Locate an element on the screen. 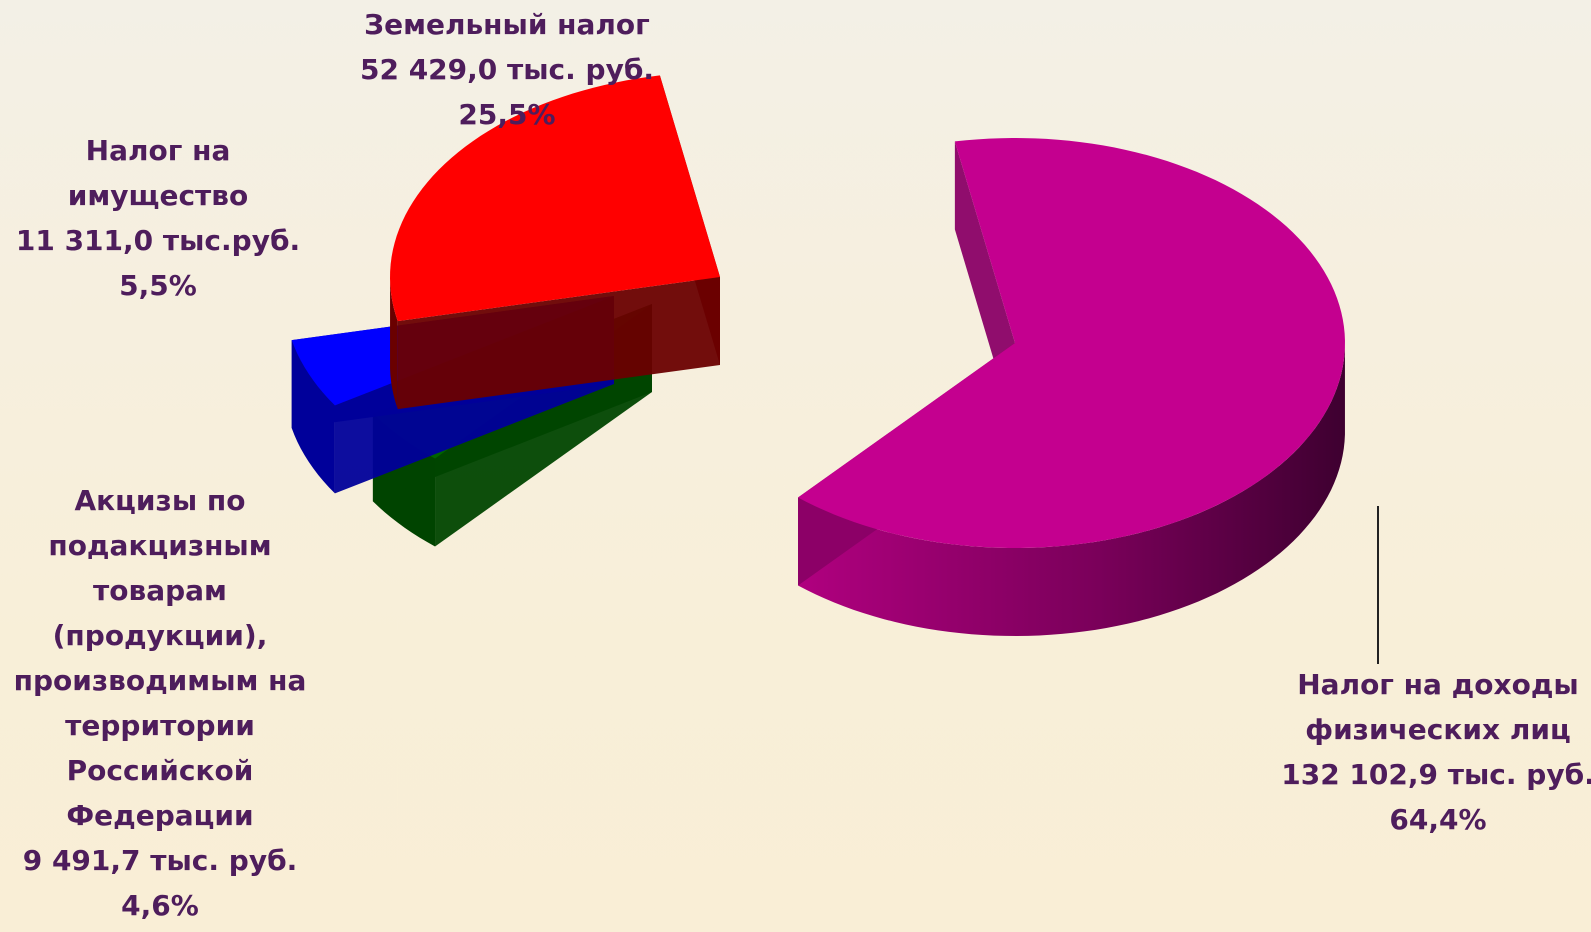 This screenshot has height=932, width=1591. data-label-line: физических лиц is located at coordinates (1438, 729).